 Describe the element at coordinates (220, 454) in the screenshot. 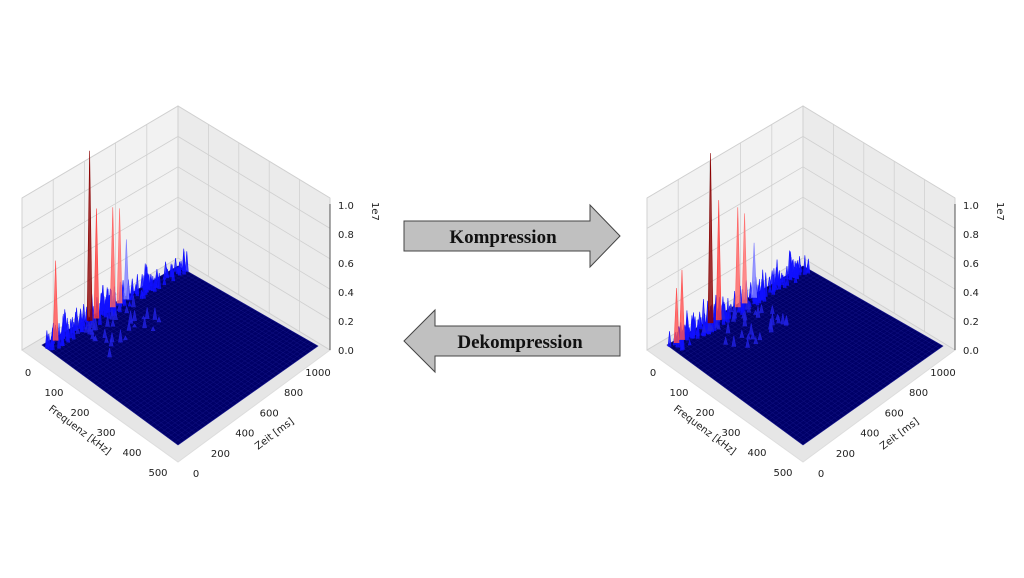

I see `y-tick-label: 200` at that location.